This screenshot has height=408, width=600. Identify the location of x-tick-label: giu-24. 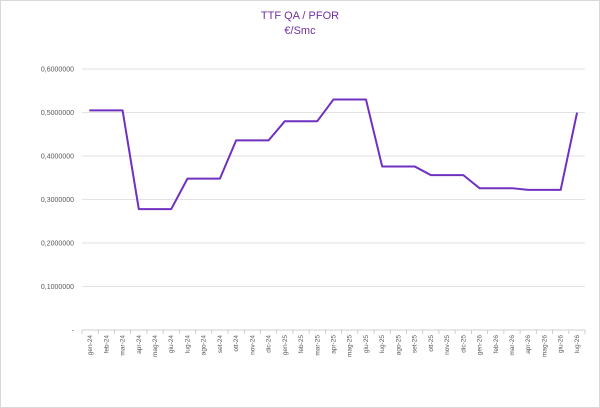
(171, 344).